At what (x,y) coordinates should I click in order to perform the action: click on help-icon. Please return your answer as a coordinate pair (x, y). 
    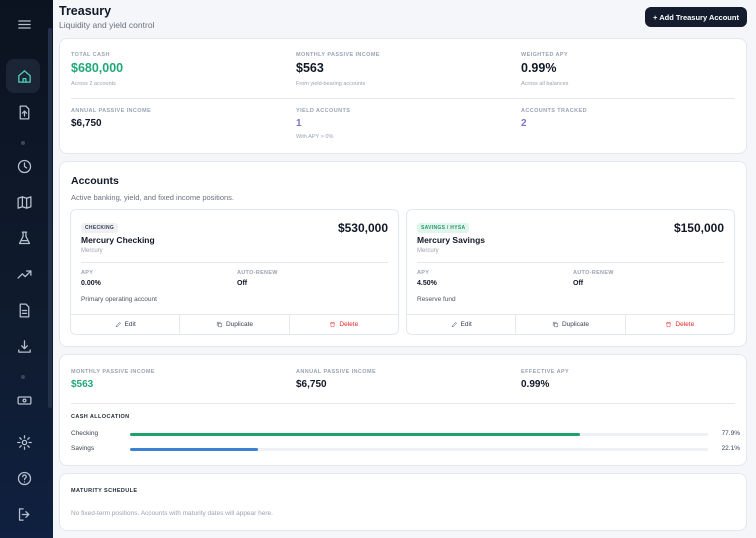
    Looking at the image, I should click on (24, 478).